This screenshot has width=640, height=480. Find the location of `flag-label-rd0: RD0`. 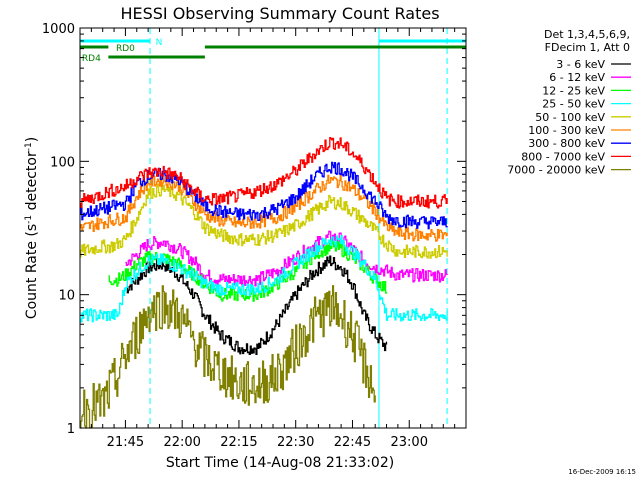

flag-label-rd0: RD0 is located at coordinates (125, 49).